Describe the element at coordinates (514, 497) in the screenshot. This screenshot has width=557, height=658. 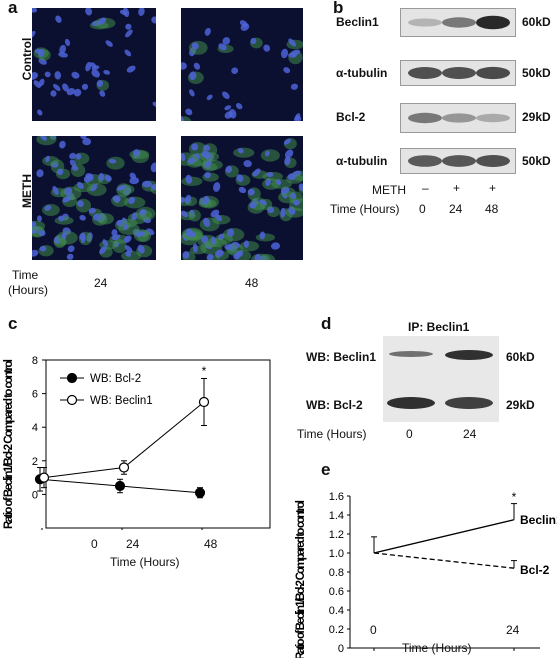
I see `annotation-star: *` at that location.